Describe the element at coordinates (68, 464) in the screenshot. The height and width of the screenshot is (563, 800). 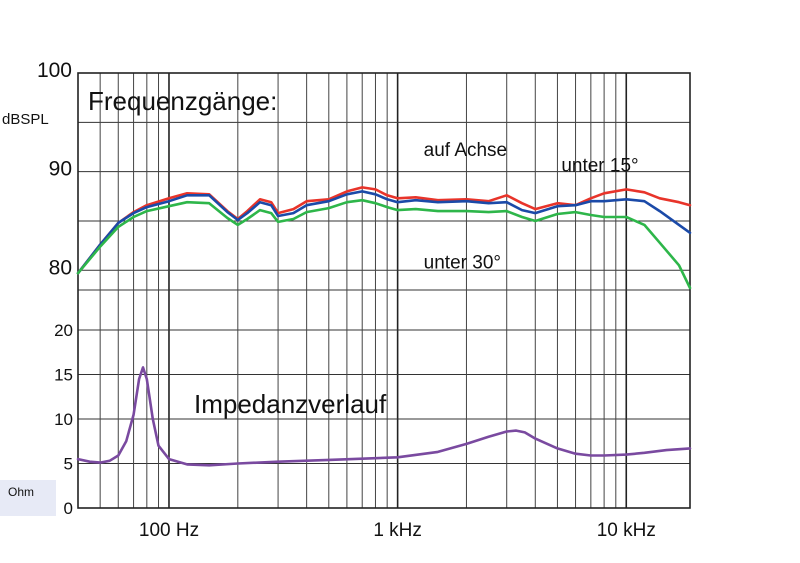
I see `impedance-tick-label: 5` at that location.